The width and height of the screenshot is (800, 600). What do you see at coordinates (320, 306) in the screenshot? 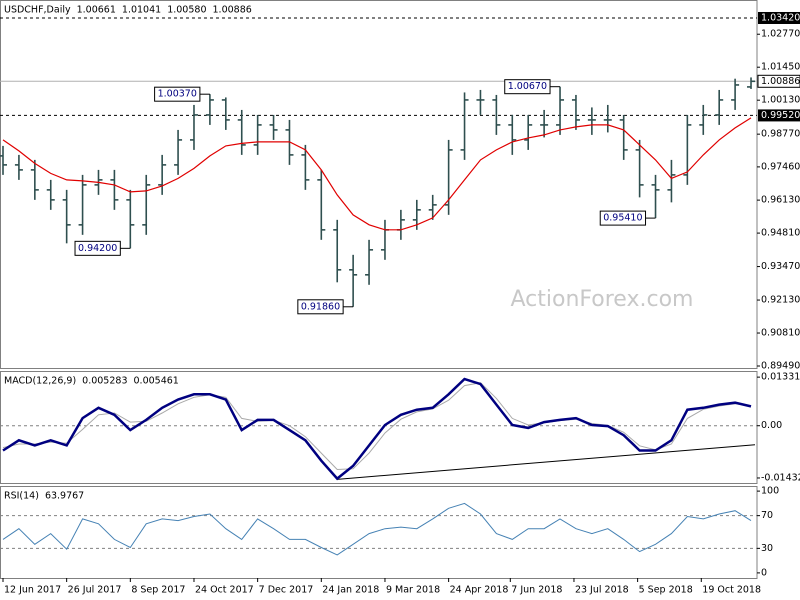
I see `annotation-label: 0.91860` at bounding box center [320, 306].